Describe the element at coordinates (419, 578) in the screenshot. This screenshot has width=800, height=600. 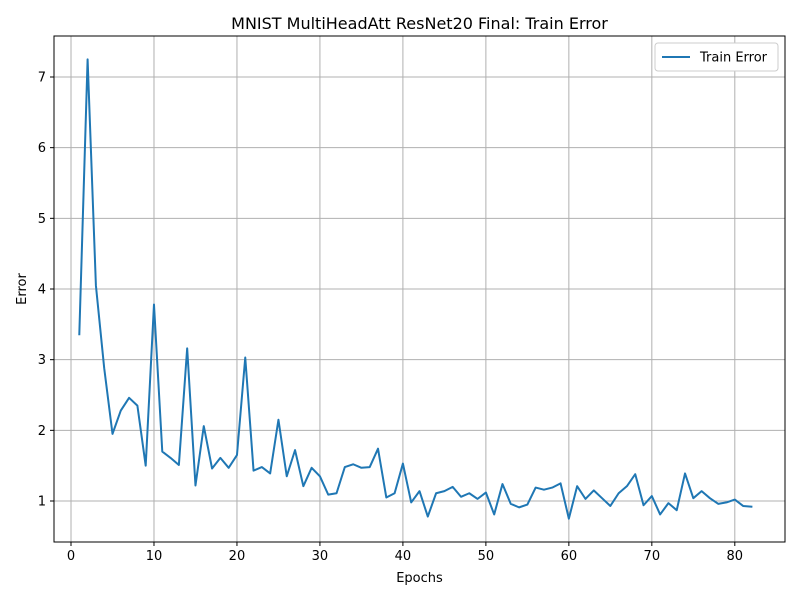
I see `x-axis-label: Epochs` at that location.